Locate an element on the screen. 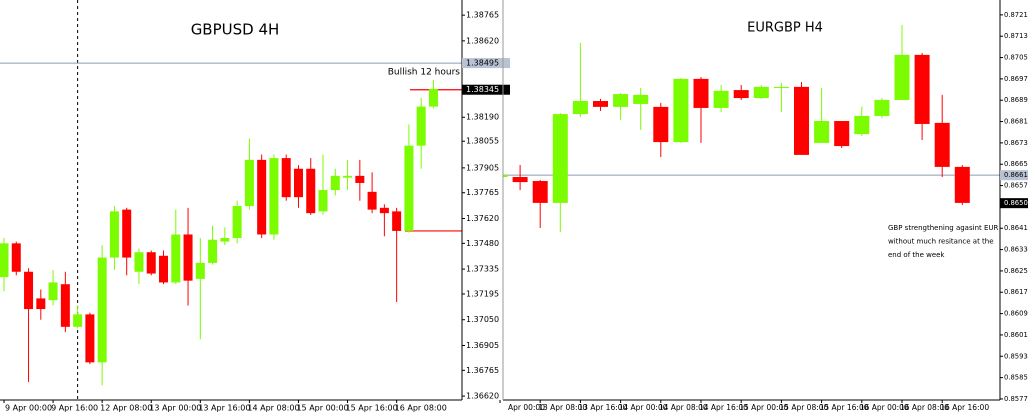 Image resolution: width=1028 pixels, height=414 pixels. hline-price-label: 1.38495 is located at coordinates (482, 63).